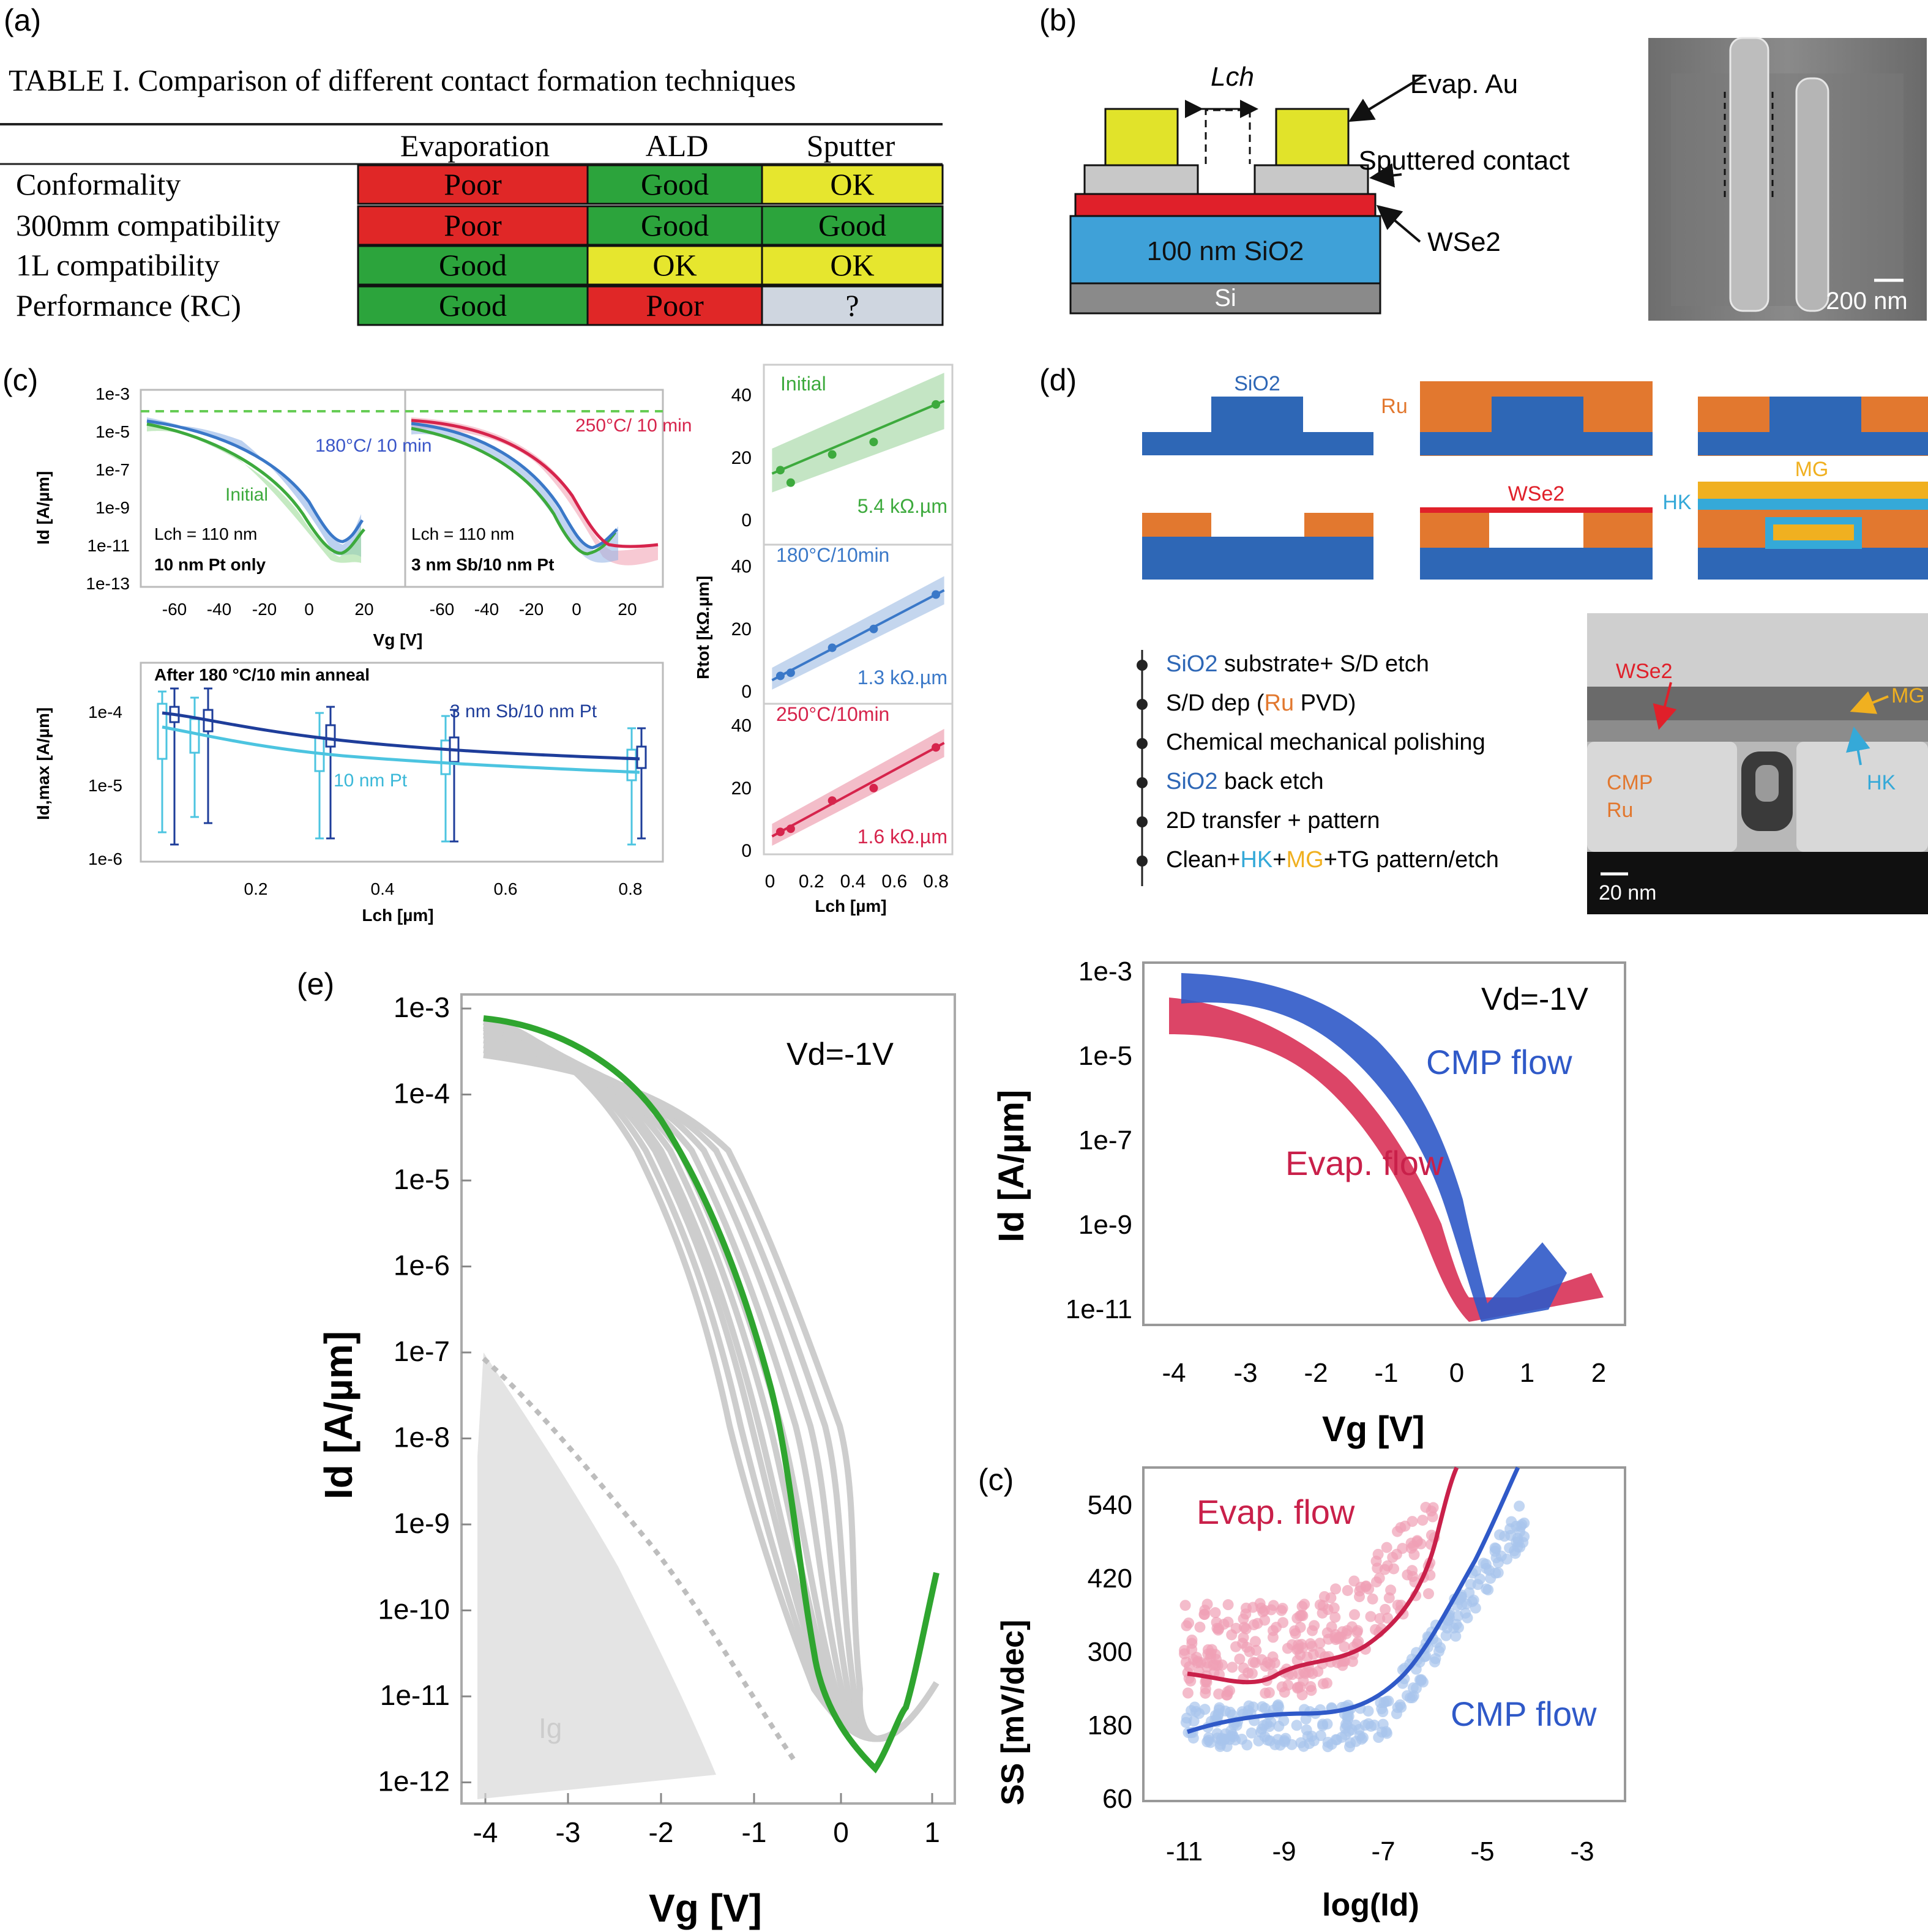 This screenshot has width=1928, height=1932. I want to click on col-header-ald: ALD, so click(678, 146).